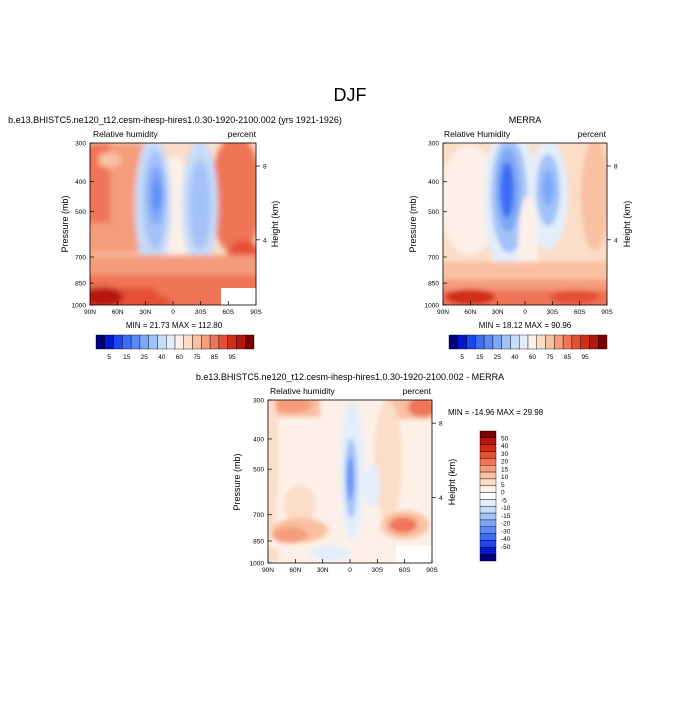 This screenshot has height=705, width=700. Describe the element at coordinates (173, 312) in the screenshot. I see `x-tick-label: 0` at that location.